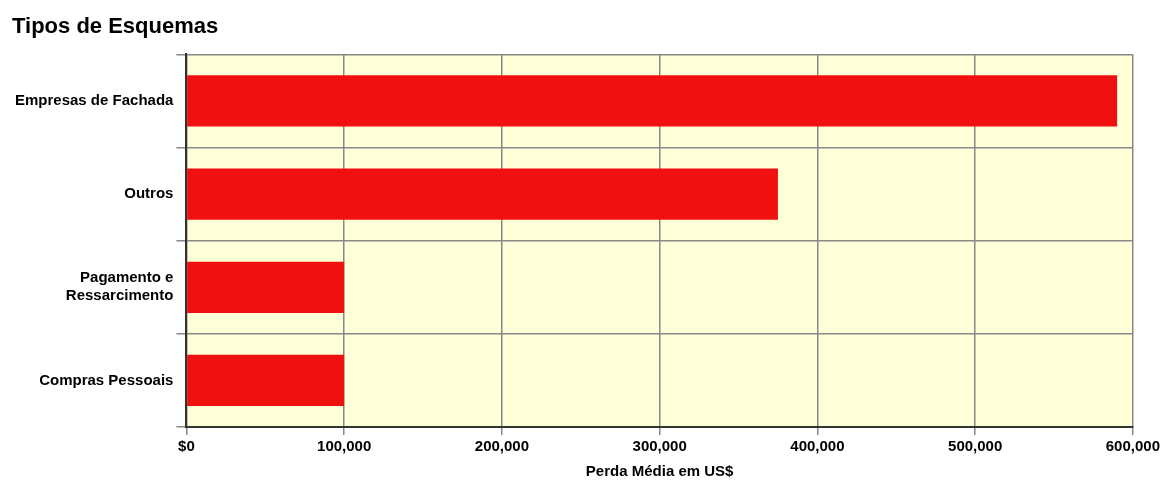 Image resolution: width=1171 pixels, height=493 pixels. What do you see at coordinates (659, 446) in the screenshot?
I see `x-tick-label: 300,000` at bounding box center [659, 446].